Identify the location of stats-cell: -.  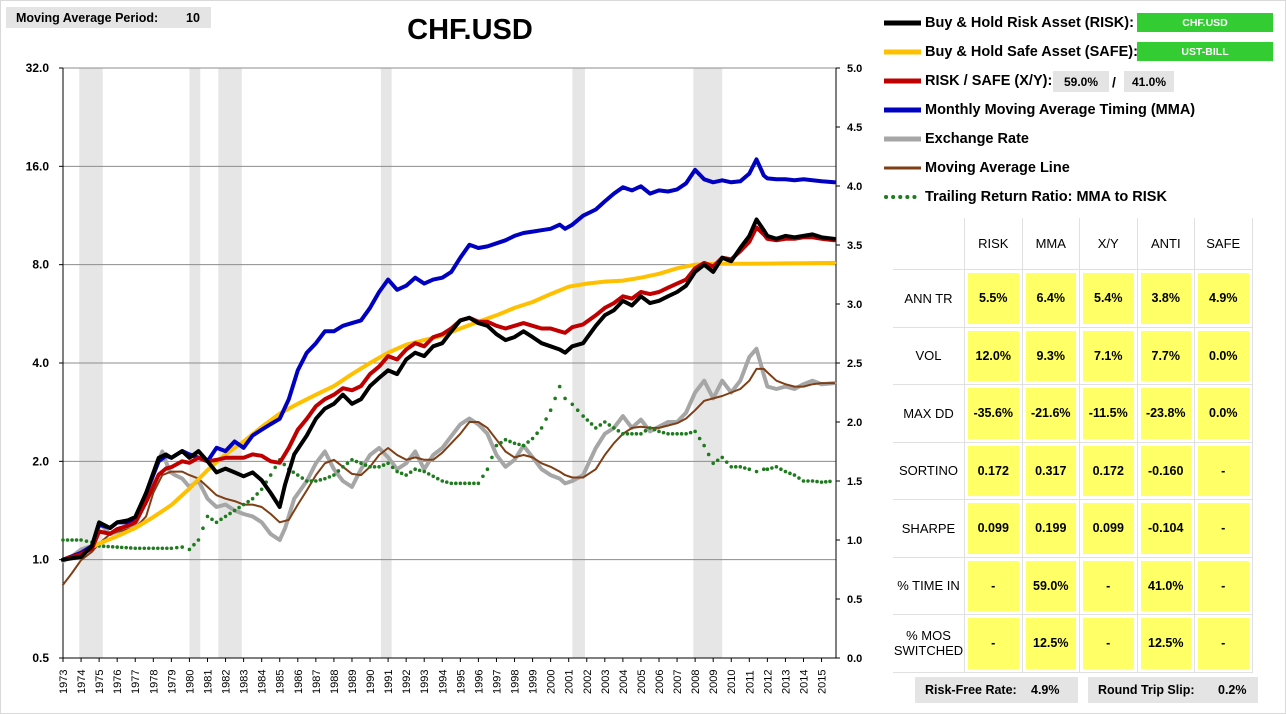
(1224, 644).